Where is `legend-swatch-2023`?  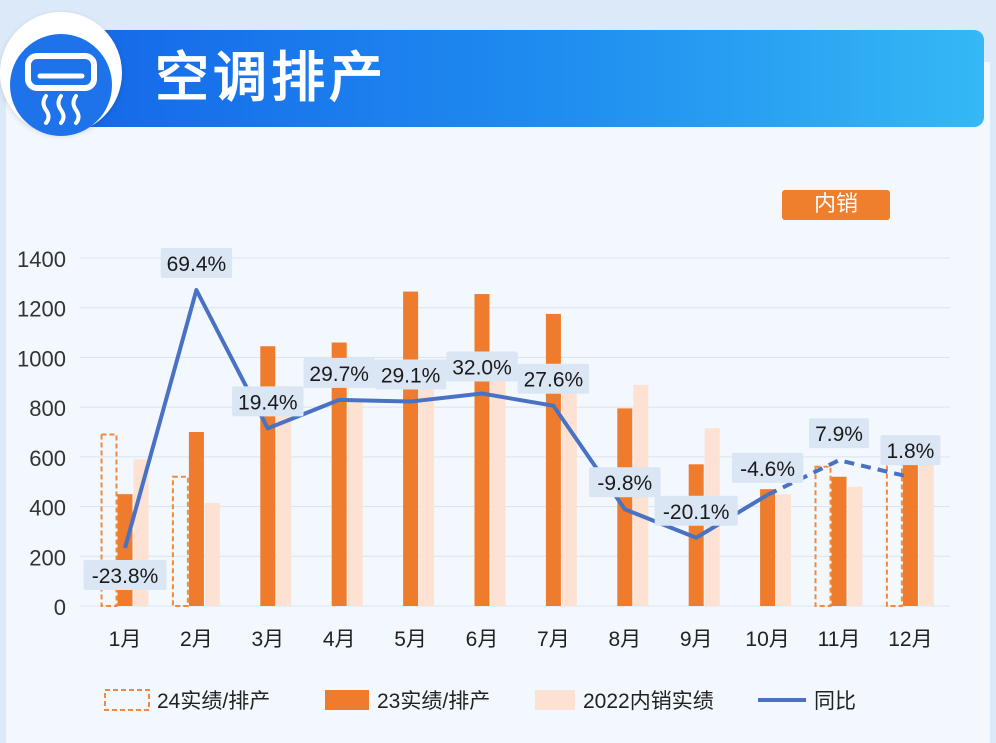 legend-swatch-2023 is located at coordinates (347, 700).